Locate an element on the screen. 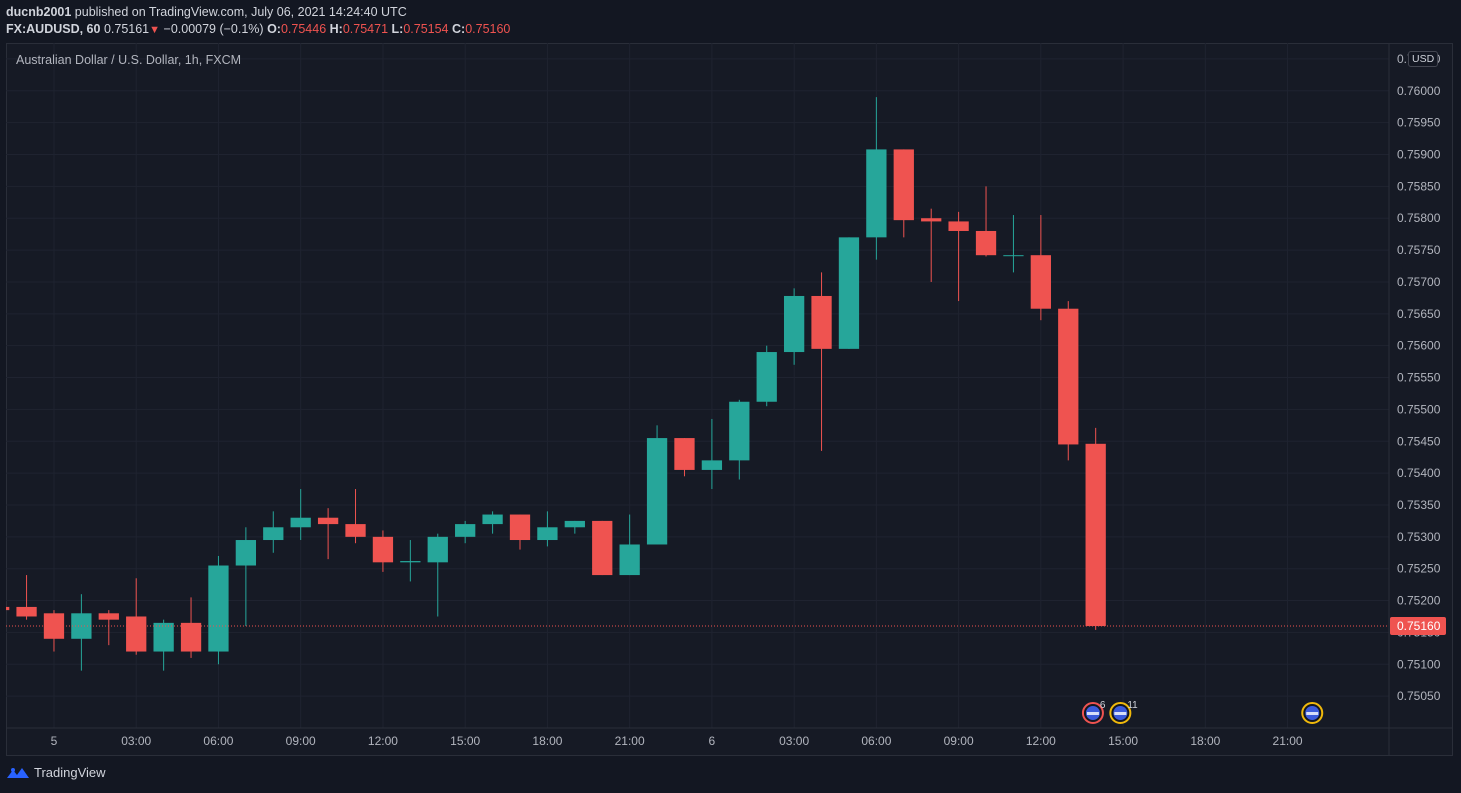 The height and width of the screenshot is (793, 1461). x-tick-label: 6 is located at coordinates (712, 741).